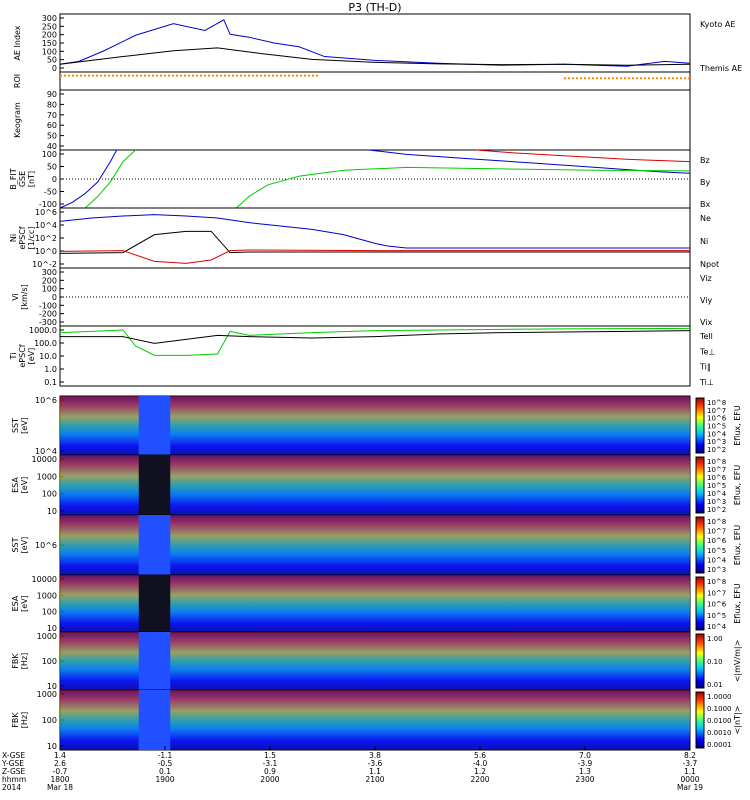 The image size is (750, 800). Describe the element at coordinates (60, 787) in the screenshot. I see `x-tick-label: Mar 18` at that location.